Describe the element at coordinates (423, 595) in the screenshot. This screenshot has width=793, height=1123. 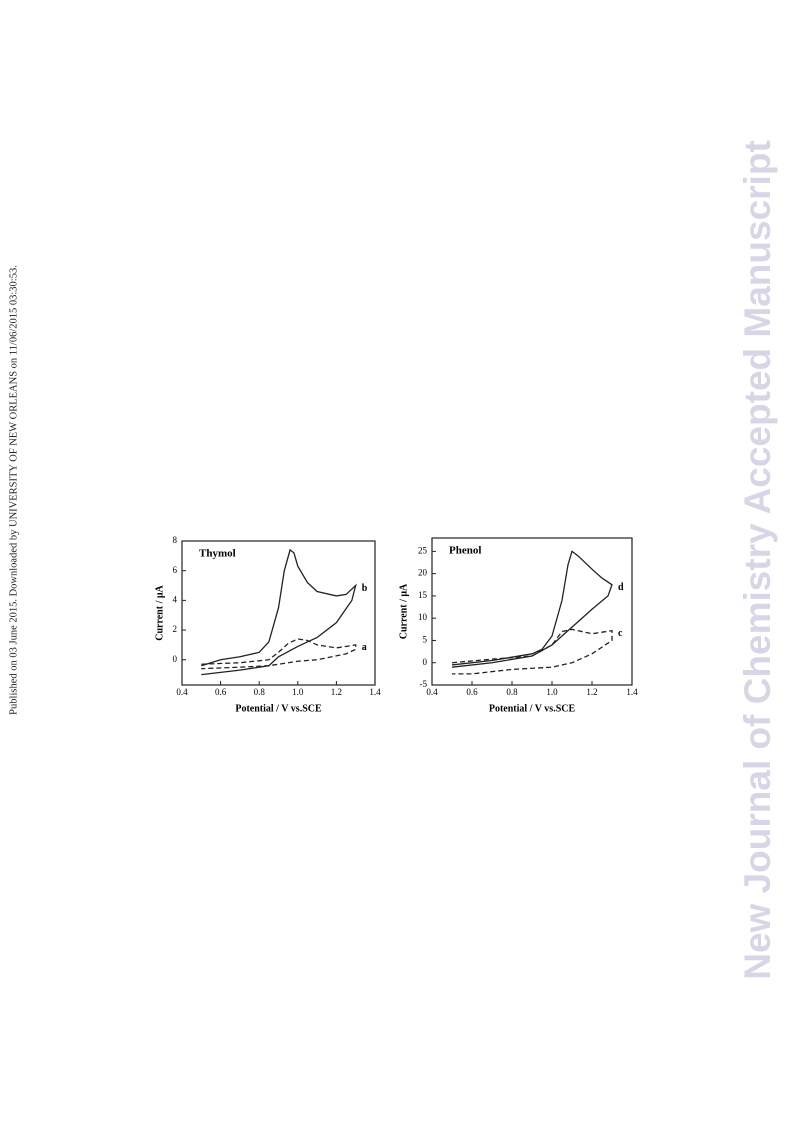
I see `y-tick-label: 15` at that location.